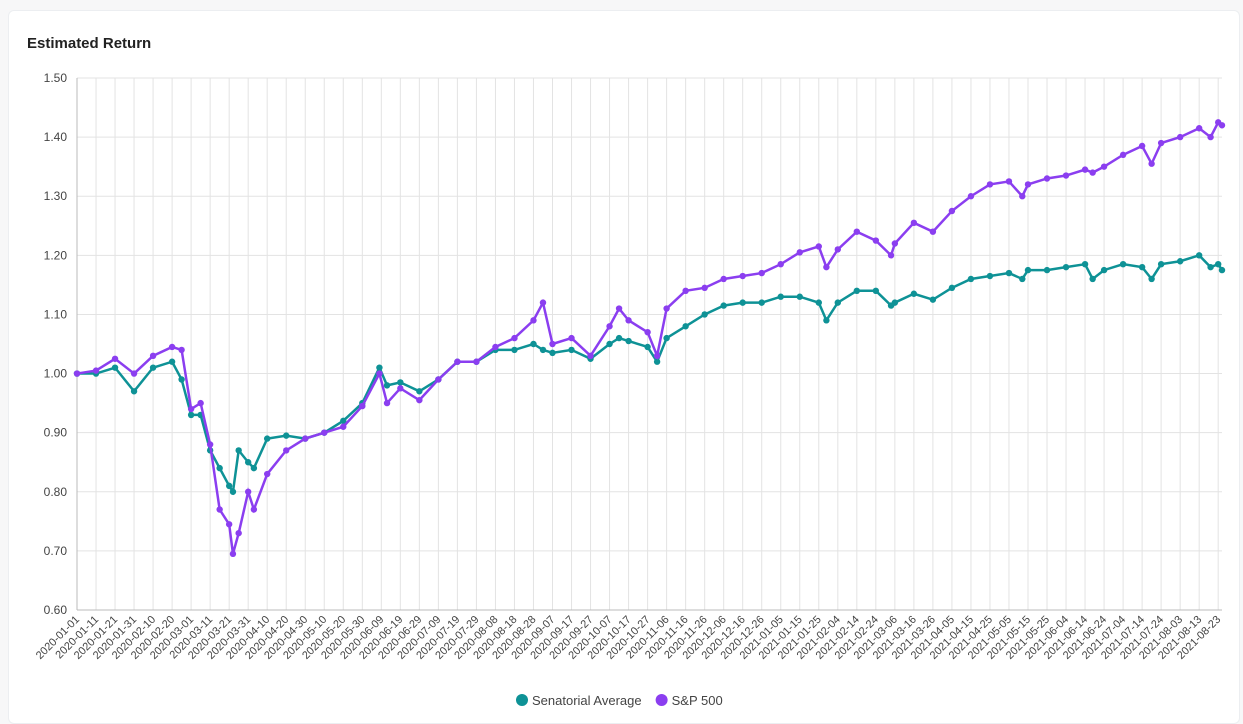  What do you see at coordinates (56, 137) in the screenshot?
I see `y-tick-label: 1.40` at bounding box center [56, 137].